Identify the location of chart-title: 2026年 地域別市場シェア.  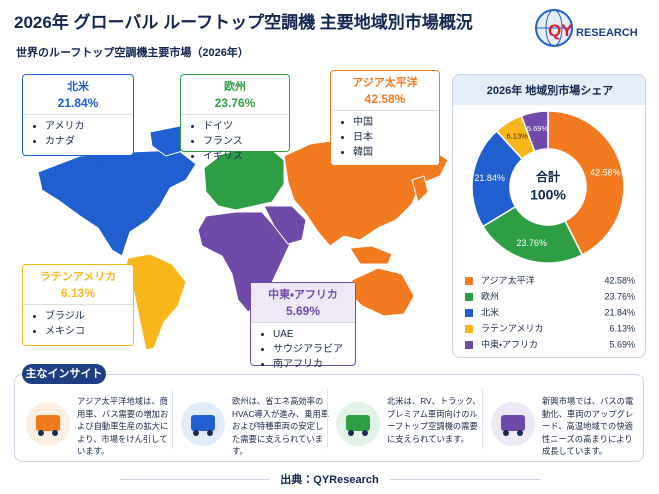
(550, 90).